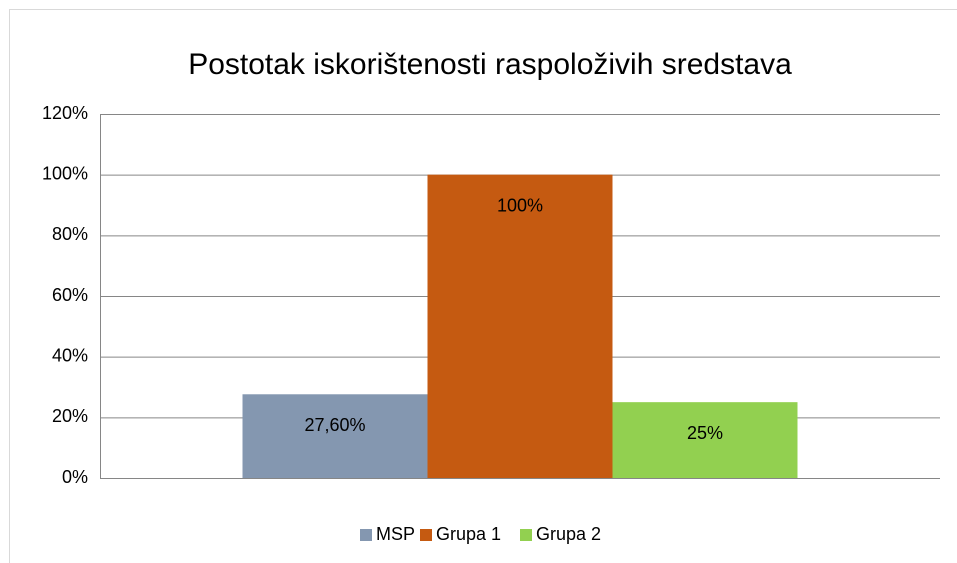 The width and height of the screenshot is (957, 563). What do you see at coordinates (705, 433) in the screenshot?
I see `data-label: 25%` at bounding box center [705, 433].